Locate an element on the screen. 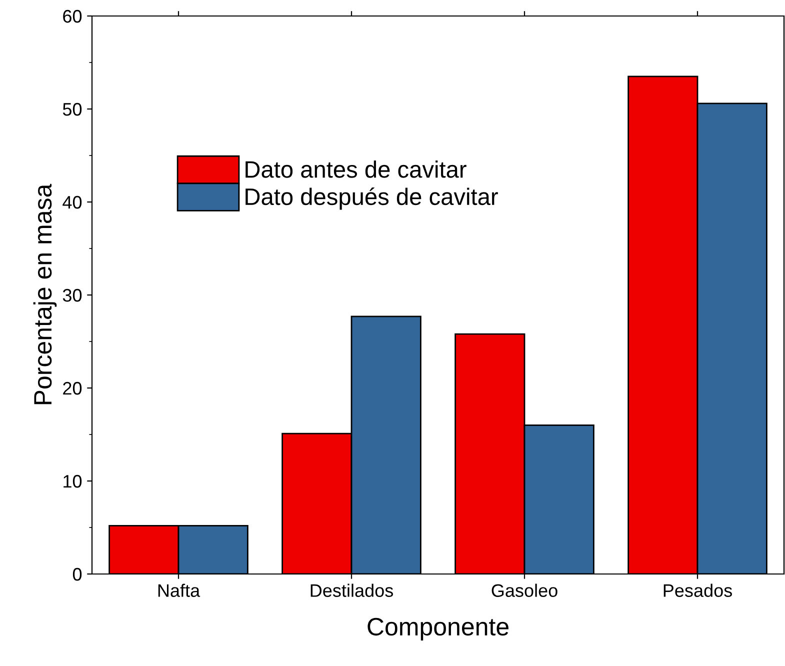  legend-label: Dato antes de cavitar is located at coordinates (356, 169).